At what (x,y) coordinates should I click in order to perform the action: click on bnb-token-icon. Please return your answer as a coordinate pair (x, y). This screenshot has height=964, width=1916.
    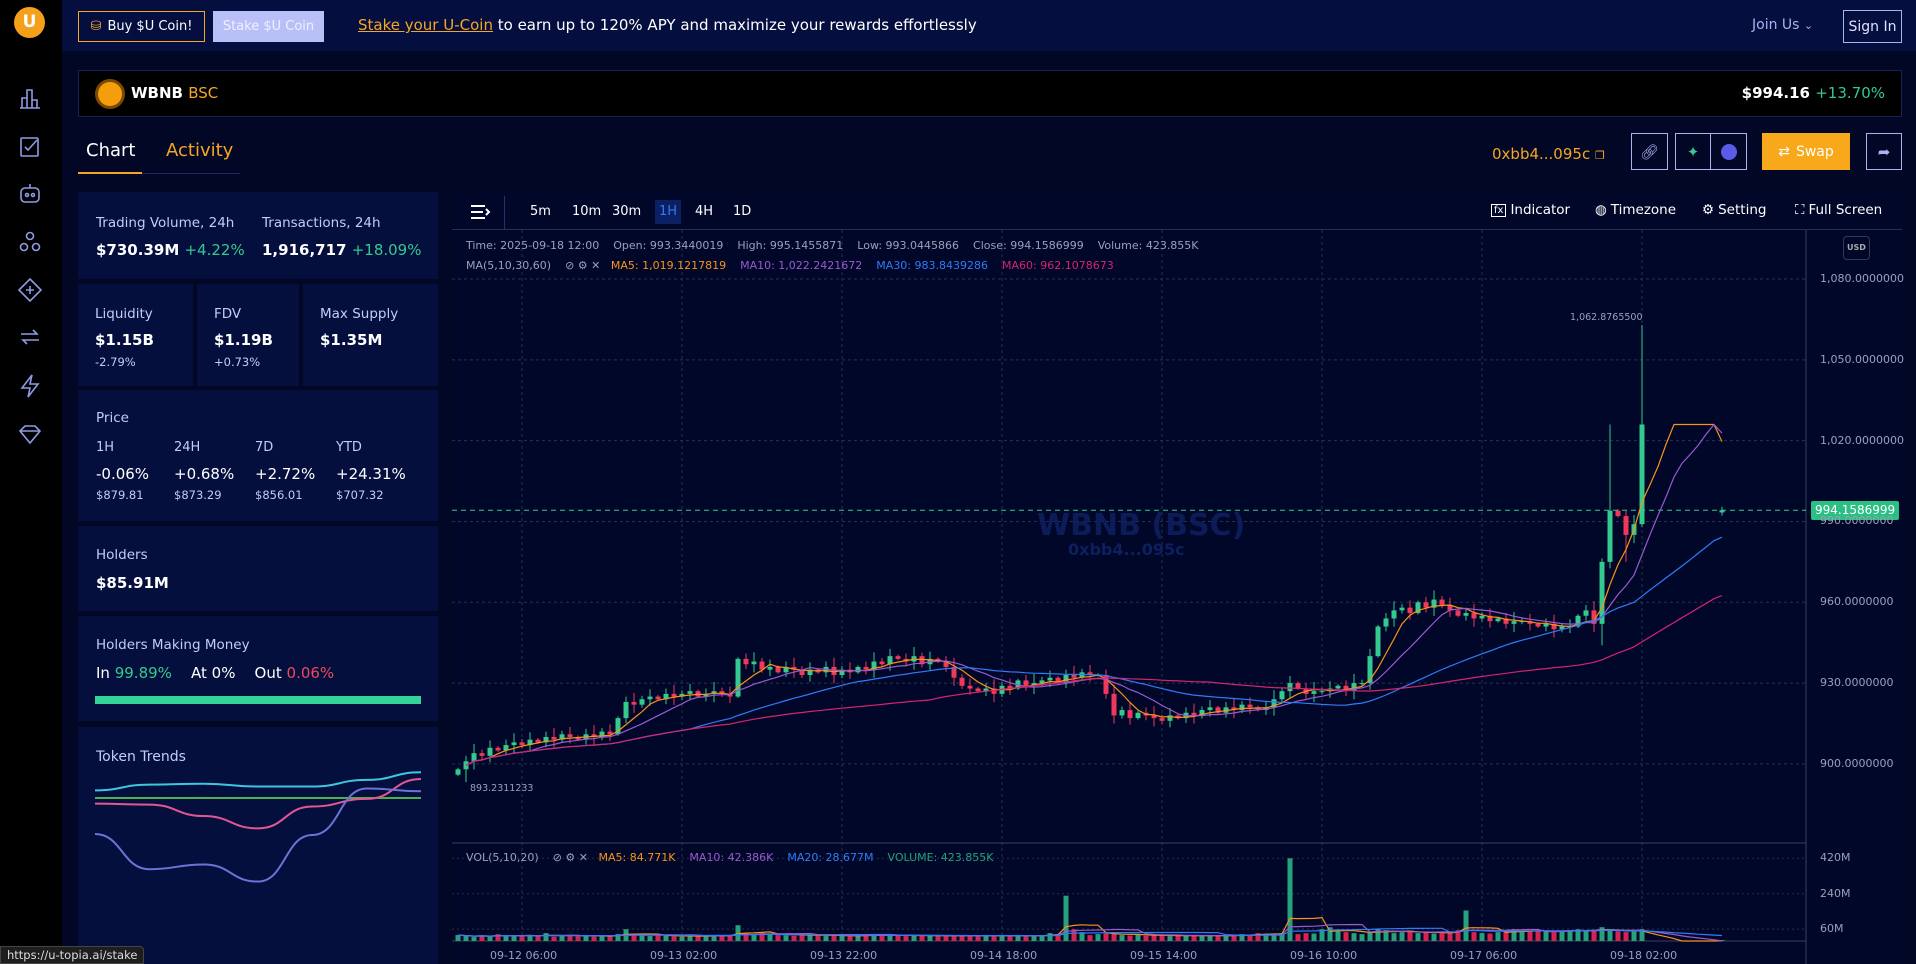
    Looking at the image, I should click on (110, 94).